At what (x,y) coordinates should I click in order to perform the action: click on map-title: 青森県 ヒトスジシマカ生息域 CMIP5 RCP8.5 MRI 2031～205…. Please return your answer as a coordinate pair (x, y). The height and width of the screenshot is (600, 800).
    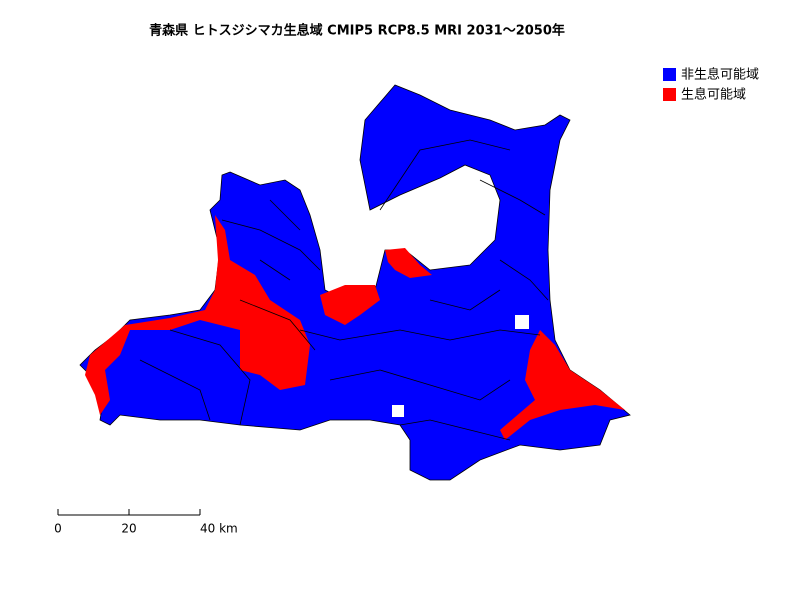
    Looking at the image, I should click on (357, 31).